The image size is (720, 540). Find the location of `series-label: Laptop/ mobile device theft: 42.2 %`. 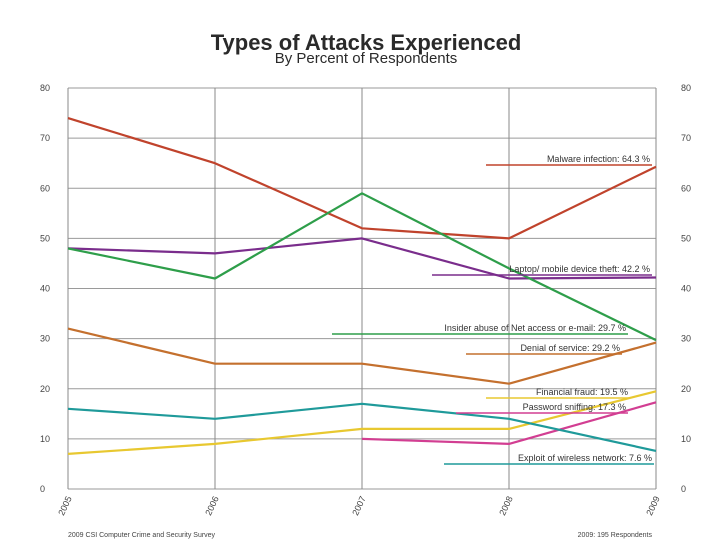

series-label: Laptop/ mobile device theft: 42.2 % is located at coordinates (579, 269).